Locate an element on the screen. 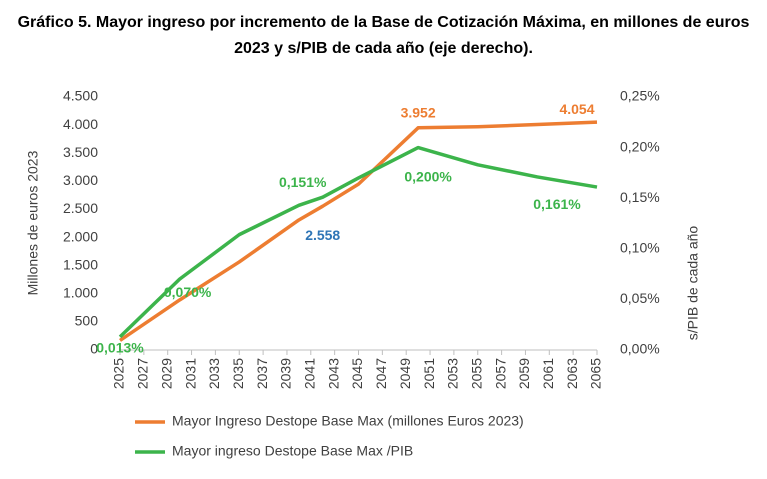 This screenshot has width=767, height=479. x-tick-label: 2057 is located at coordinates (500, 373).